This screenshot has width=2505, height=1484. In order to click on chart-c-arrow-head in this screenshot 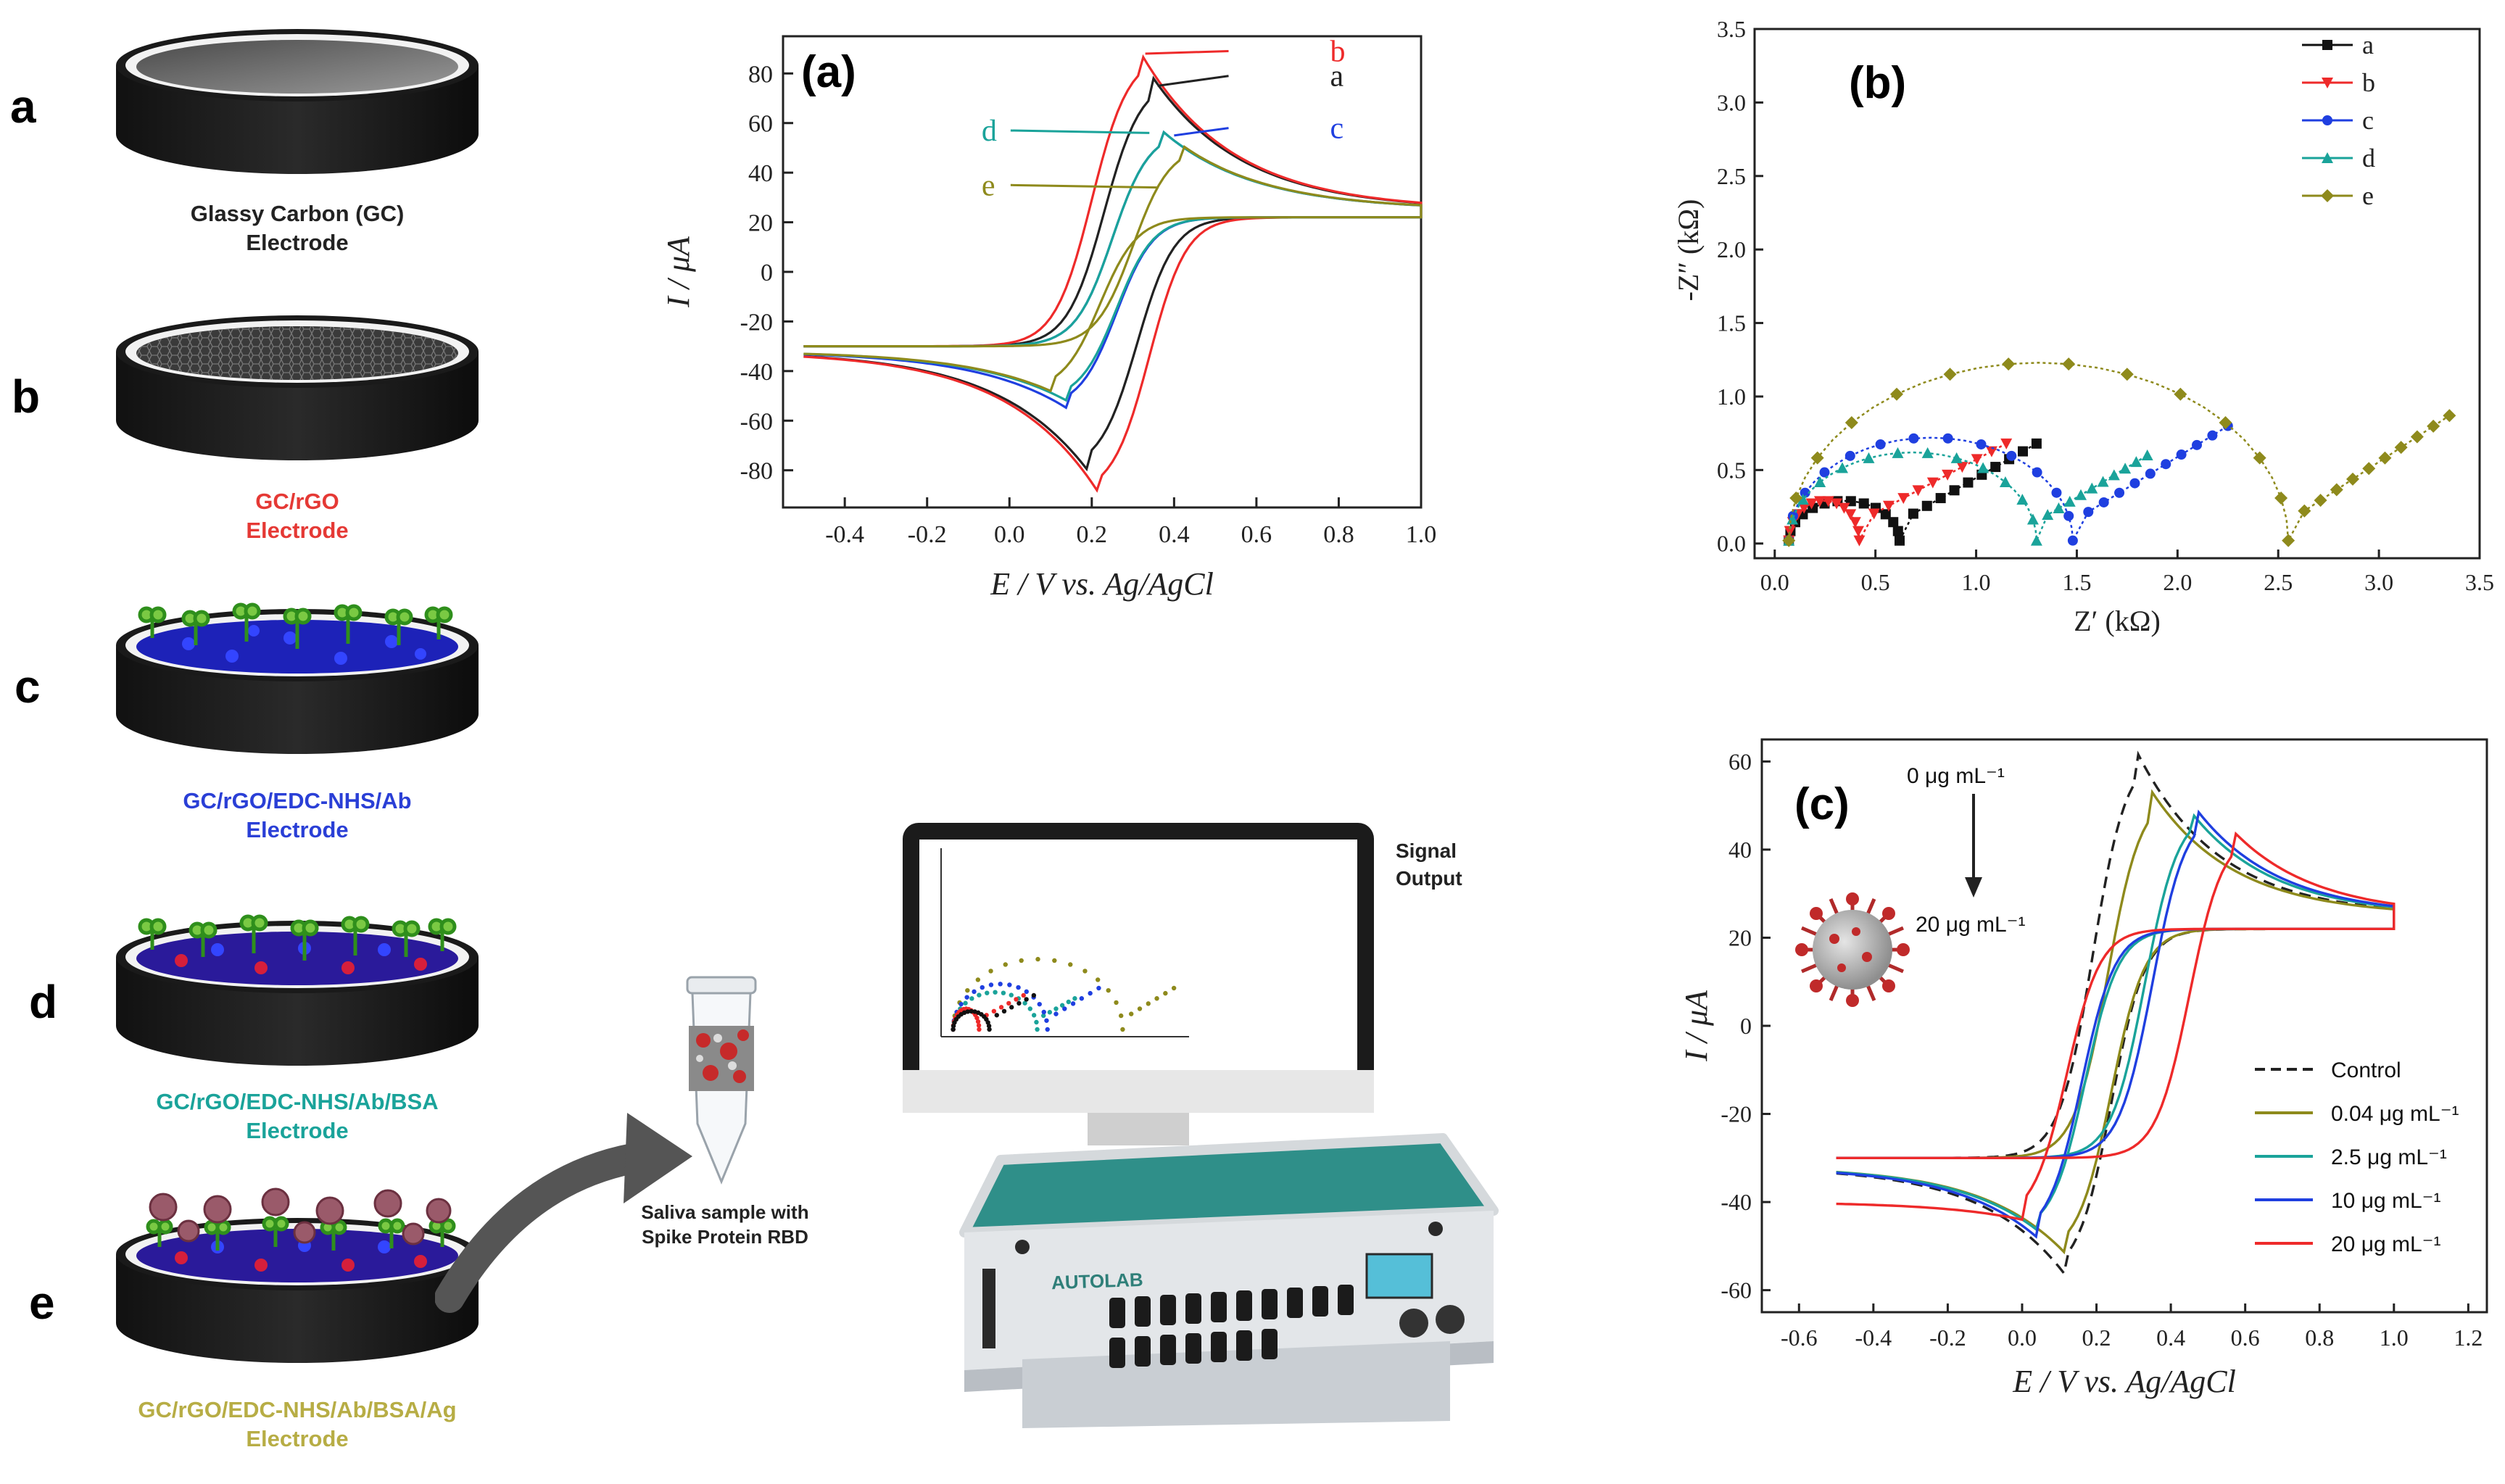, I will do `click(1973, 887)`.